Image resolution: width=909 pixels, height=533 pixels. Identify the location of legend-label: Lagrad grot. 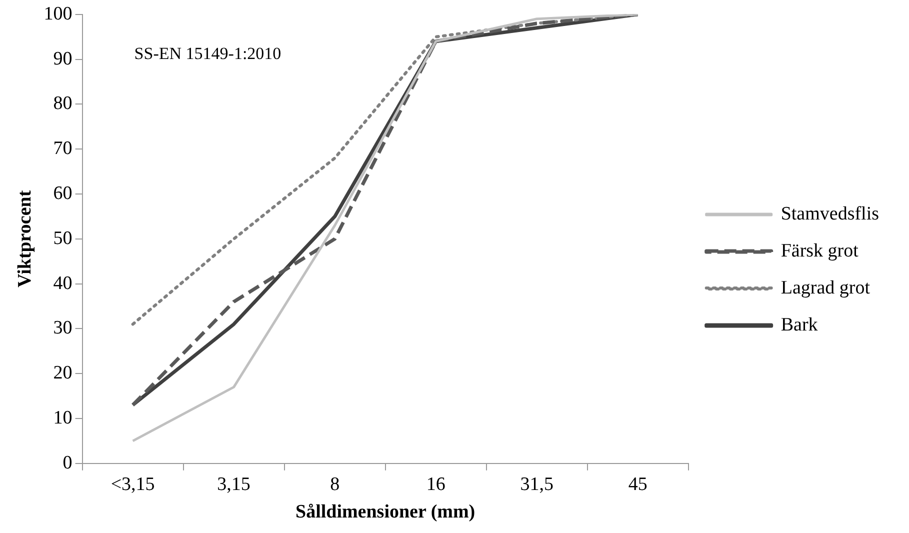
(825, 287).